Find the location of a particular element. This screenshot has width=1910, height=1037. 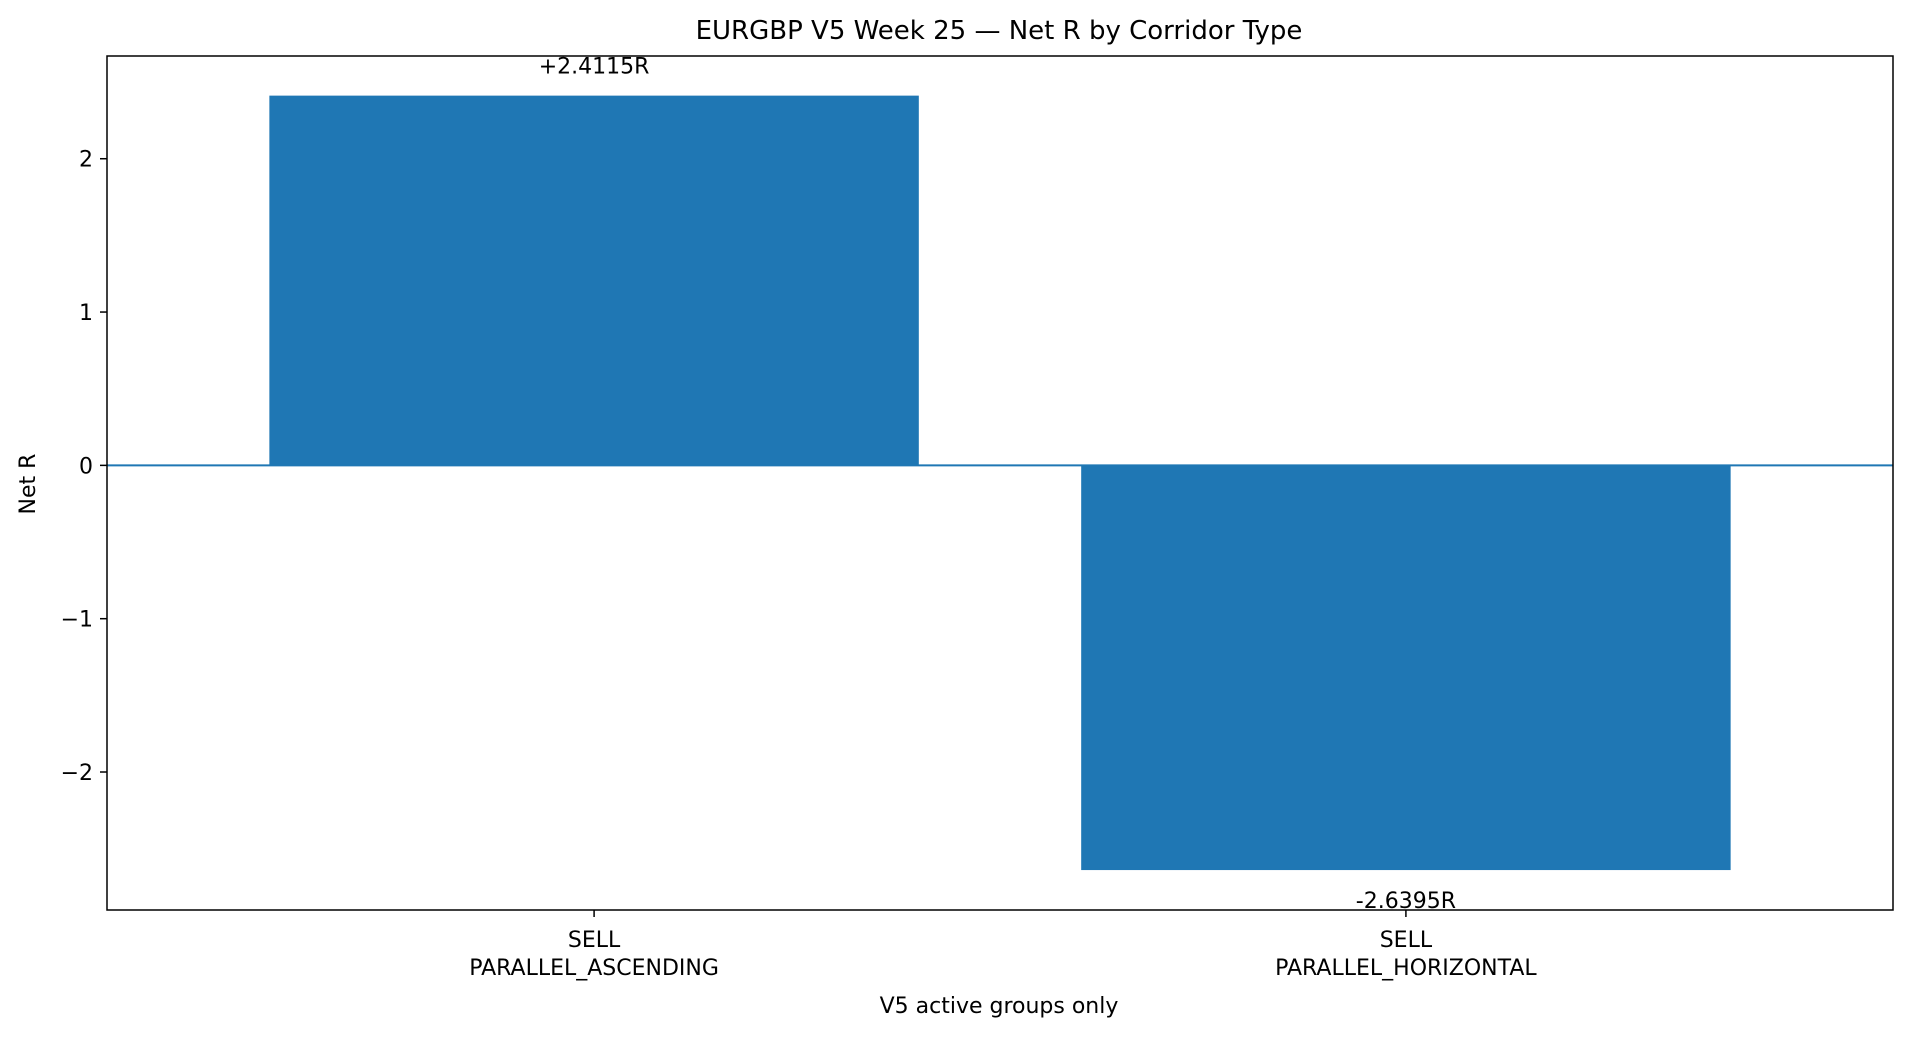

y-tick-label: 2 is located at coordinates (86, 160).